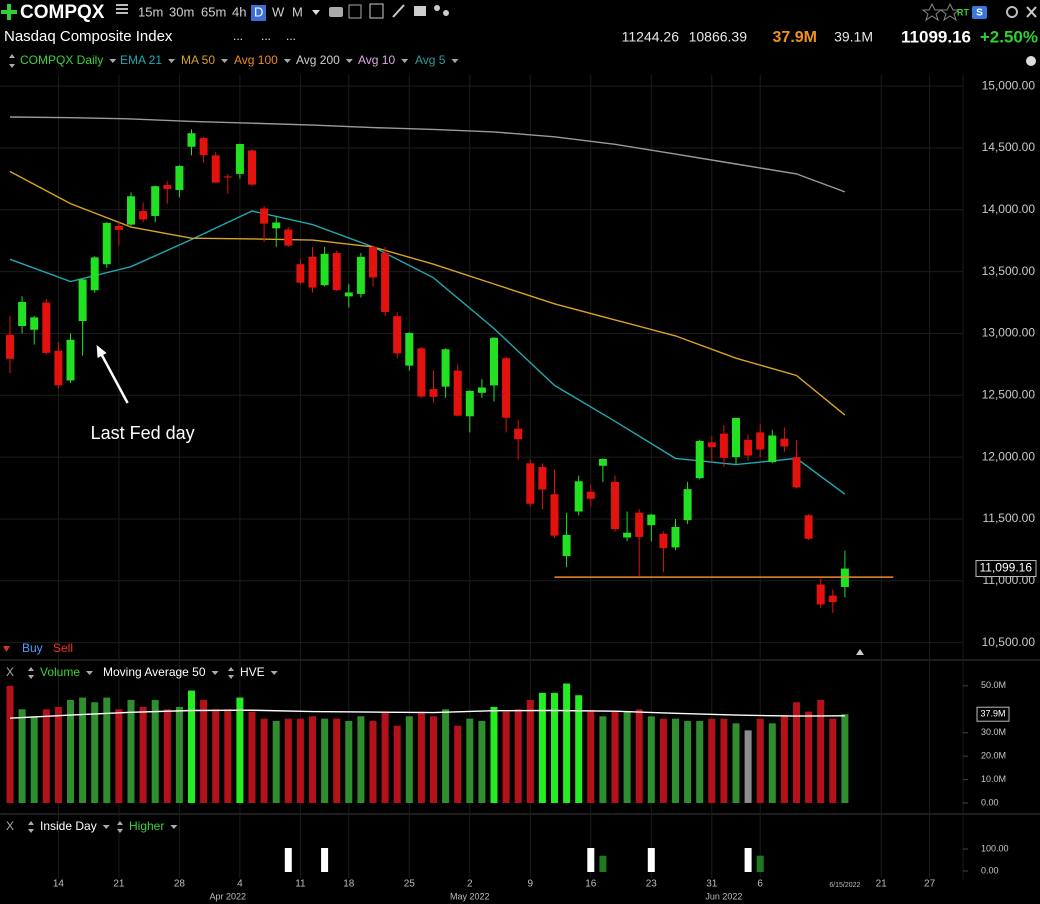 The image size is (1040, 904). What do you see at coordinates (591, 884) in the screenshot?
I see `x-tick-label: 16` at bounding box center [591, 884].